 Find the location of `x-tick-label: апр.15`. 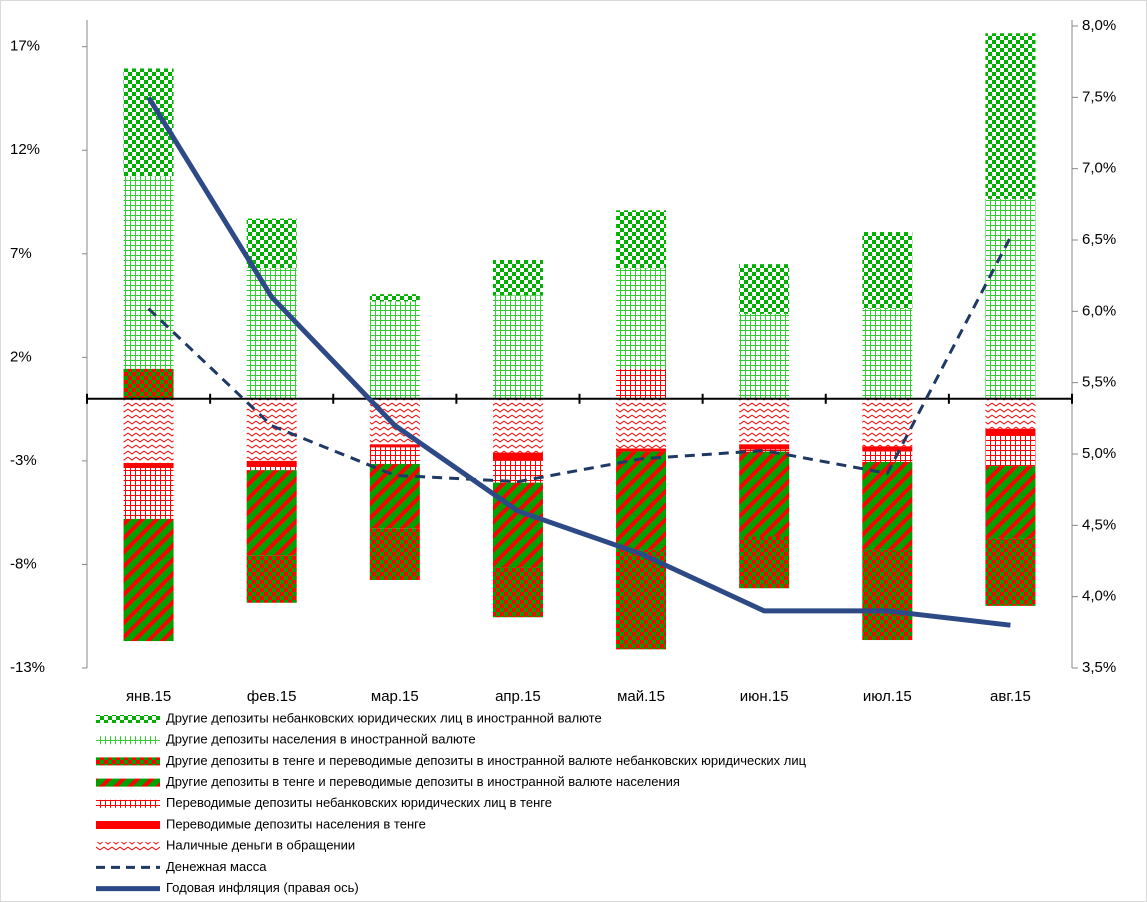

x-tick-label: апр.15 is located at coordinates (518, 696).